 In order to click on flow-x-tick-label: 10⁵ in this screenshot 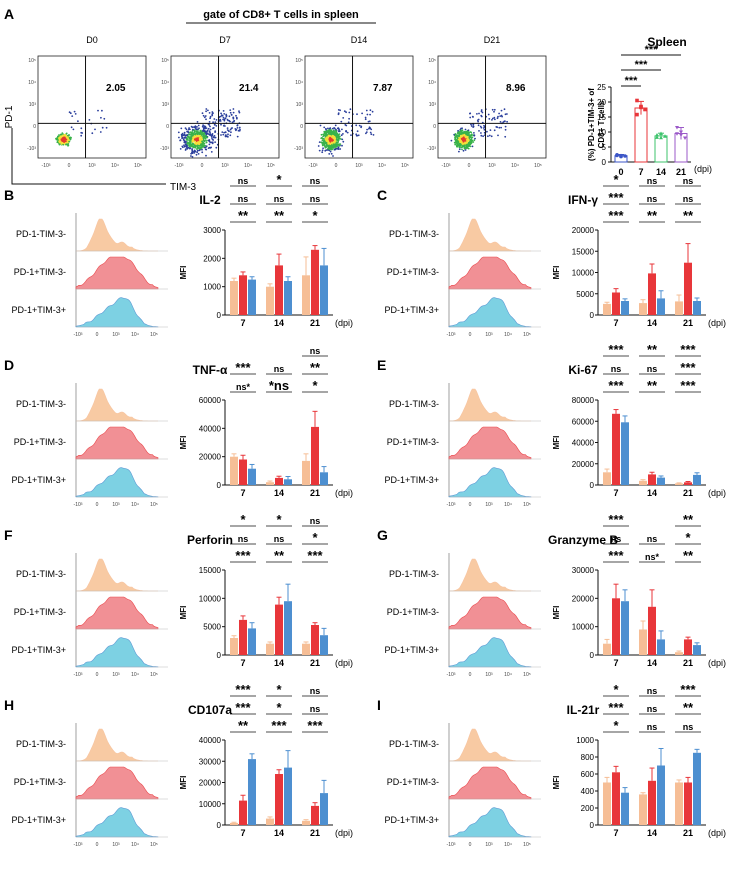, I will do `click(538, 166)`.